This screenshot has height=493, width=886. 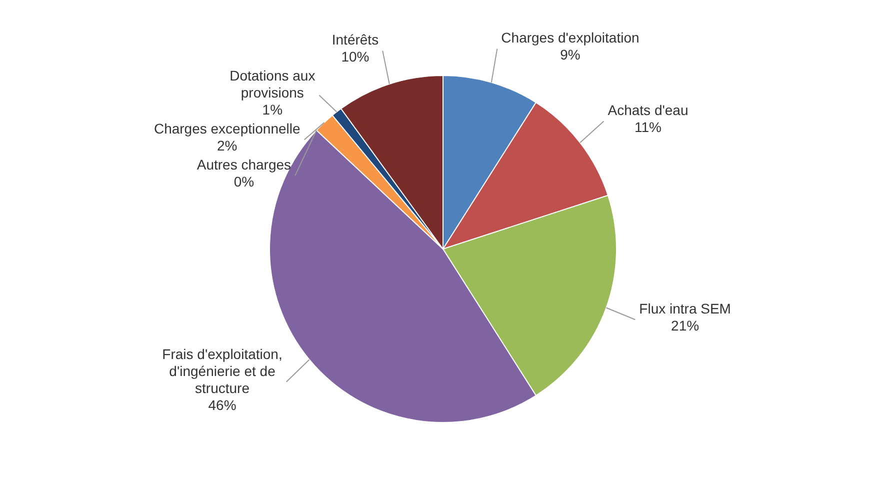 What do you see at coordinates (222, 371) in the screenshot?
I see `slice-label: Frais d'exploitation, d'ingénierie et de structure` at bounding box center [222, 371].